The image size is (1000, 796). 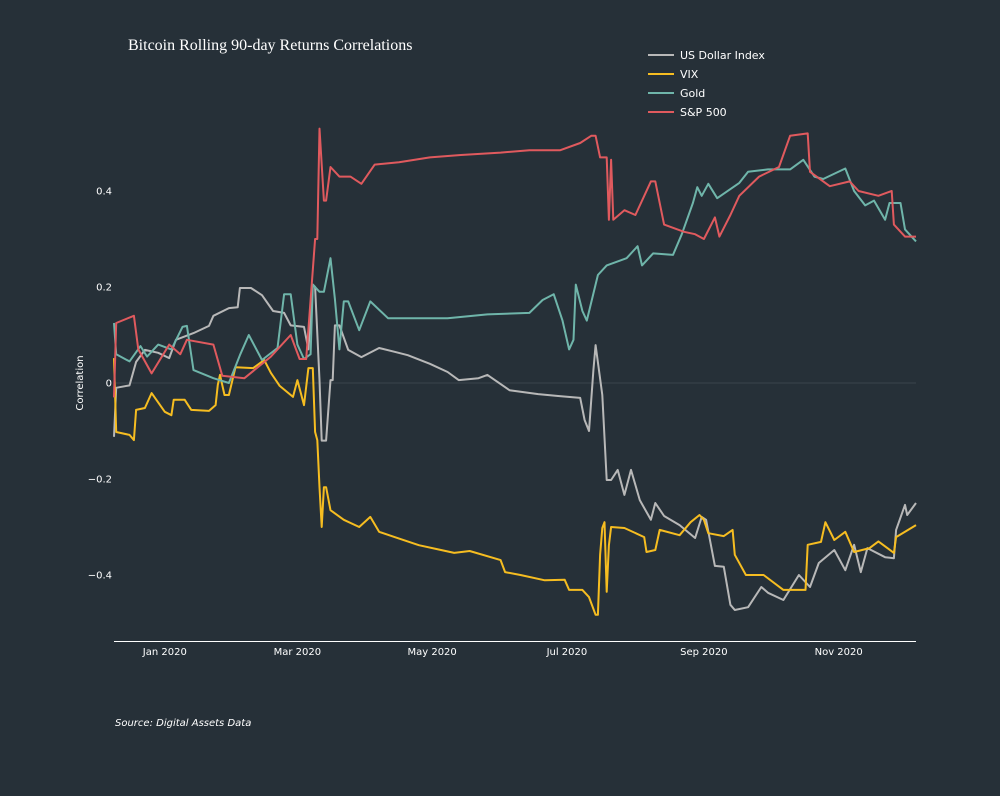 I want to click on x-tick-label: Nov 2020, so click(x=839, y=652).